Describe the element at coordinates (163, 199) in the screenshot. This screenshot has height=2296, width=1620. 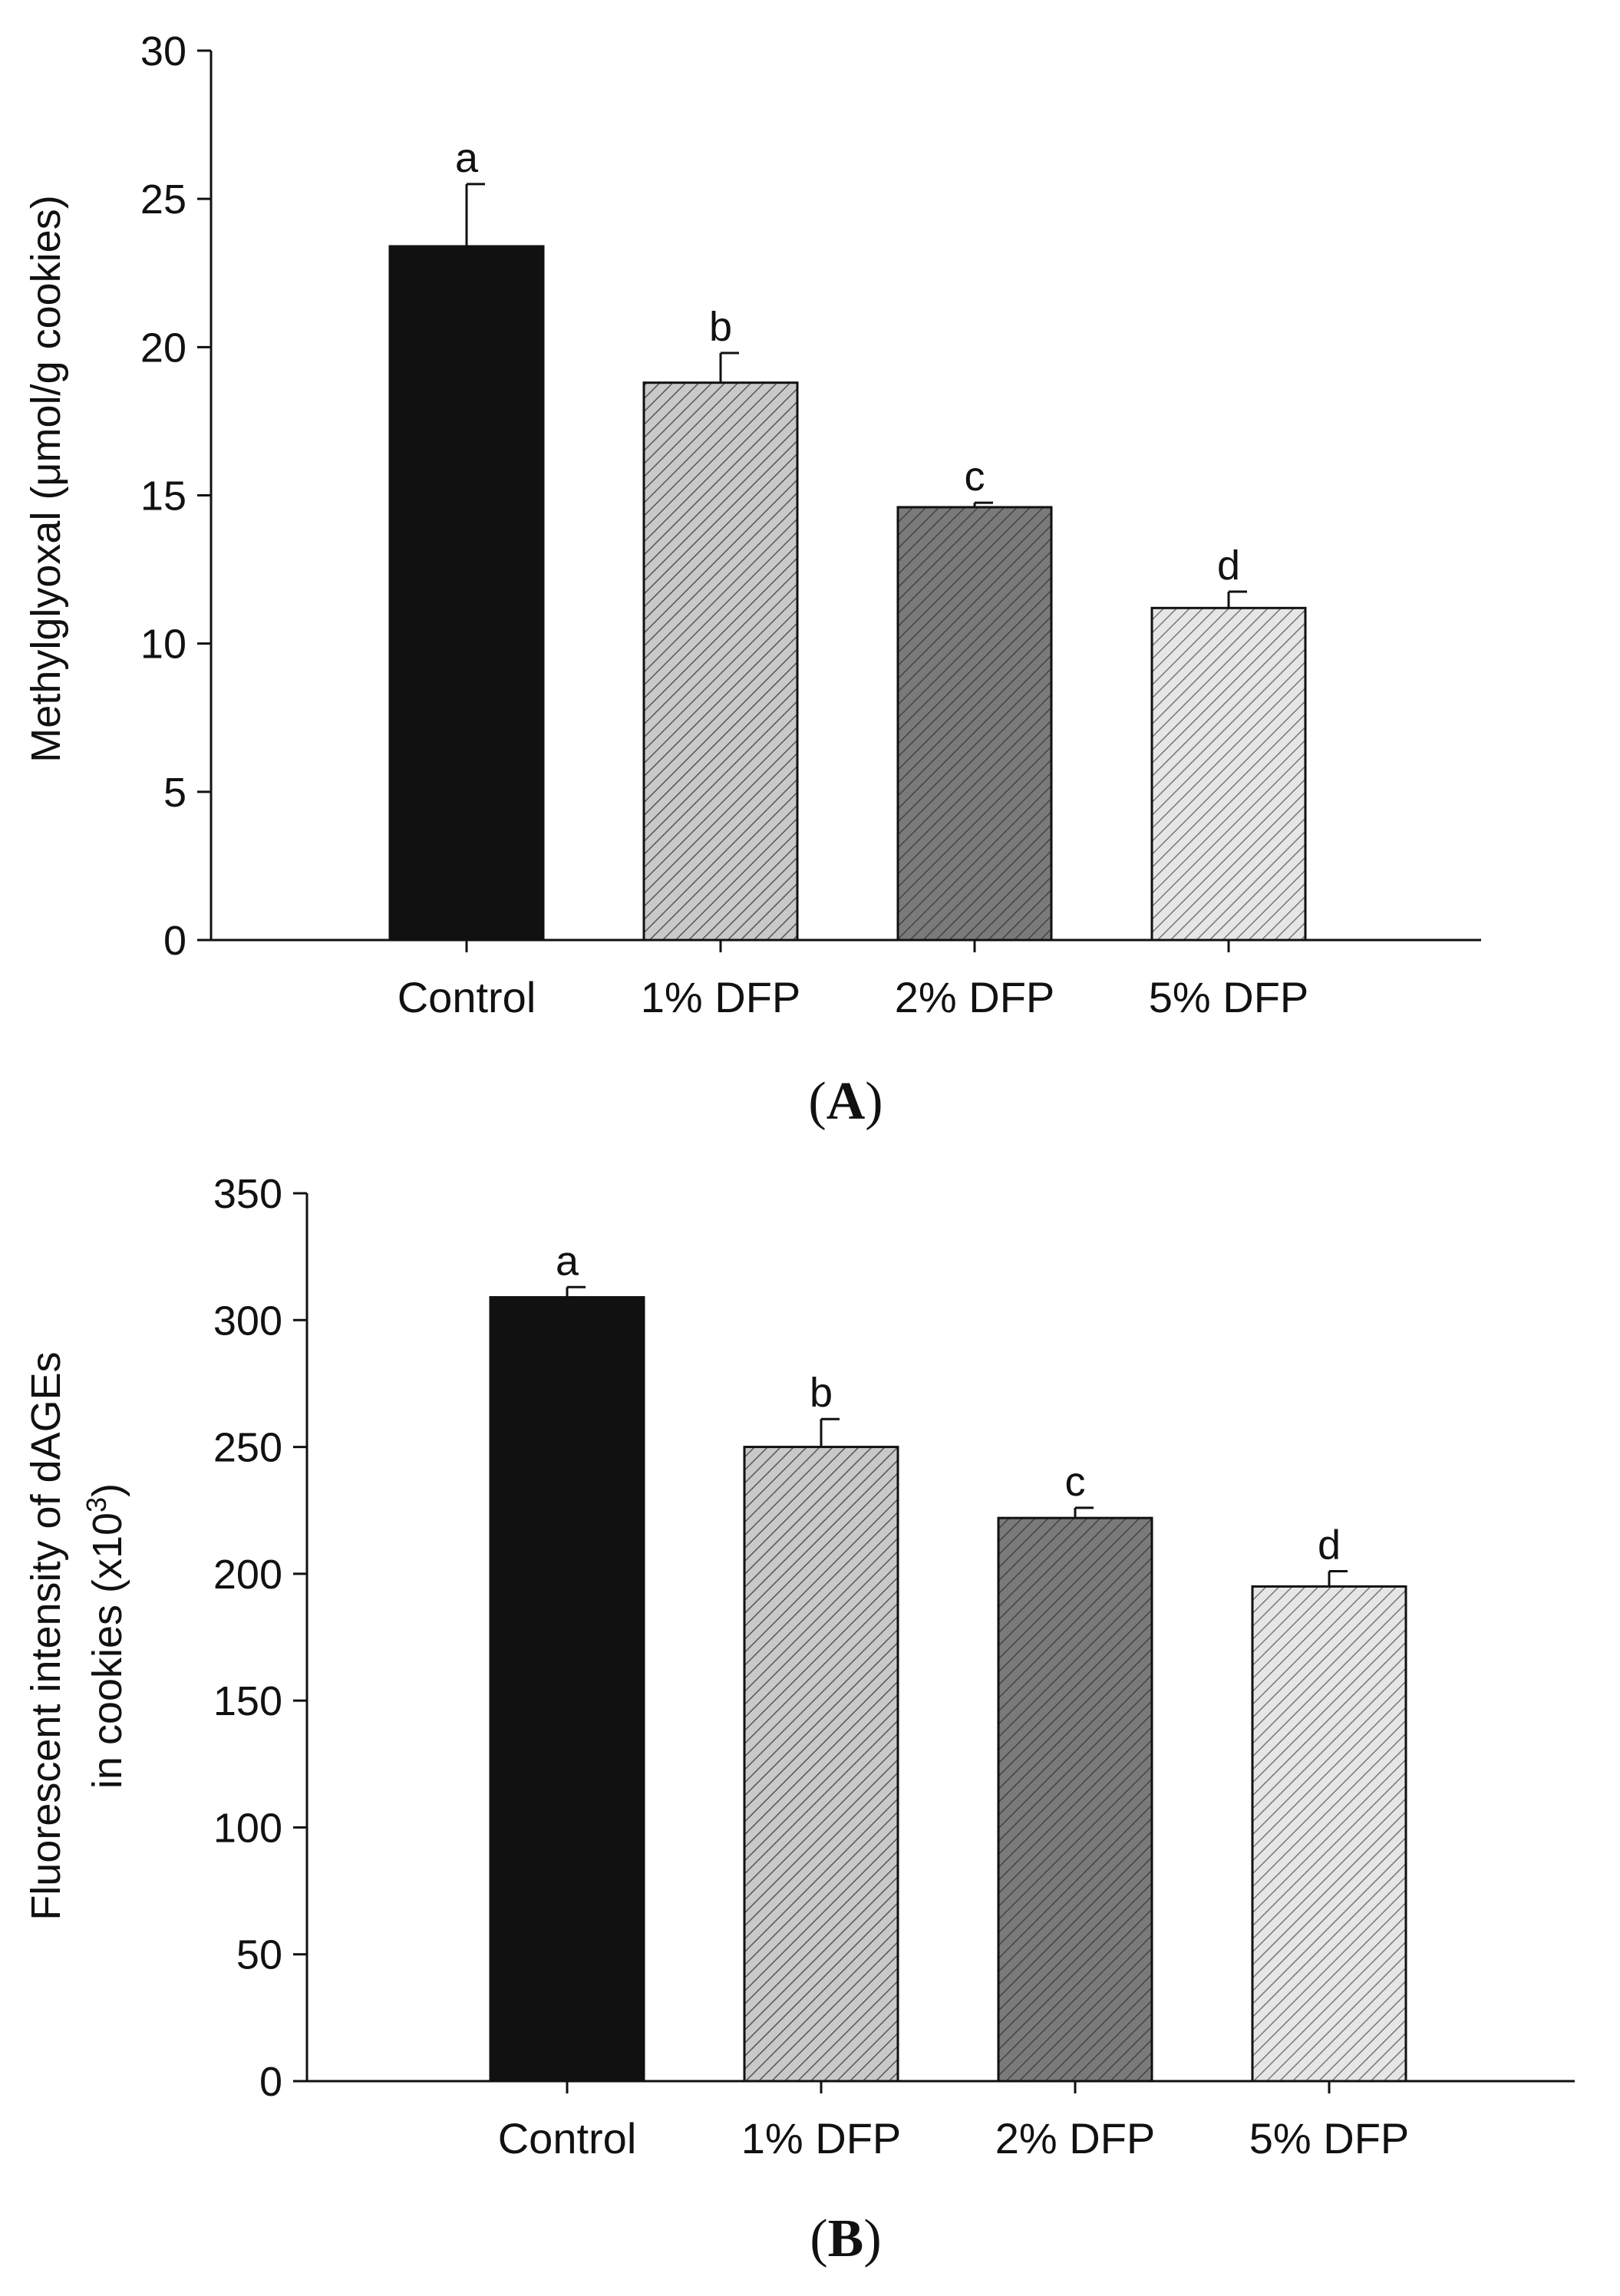
I see `y-tick-label: 25` at that location.